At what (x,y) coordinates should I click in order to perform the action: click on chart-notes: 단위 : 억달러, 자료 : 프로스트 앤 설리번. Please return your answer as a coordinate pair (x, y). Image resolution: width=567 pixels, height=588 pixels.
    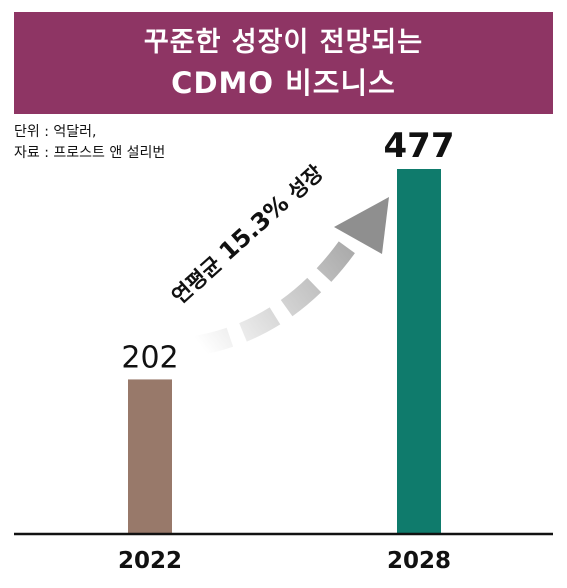
    Looking at the image, I should click on (89, 143).